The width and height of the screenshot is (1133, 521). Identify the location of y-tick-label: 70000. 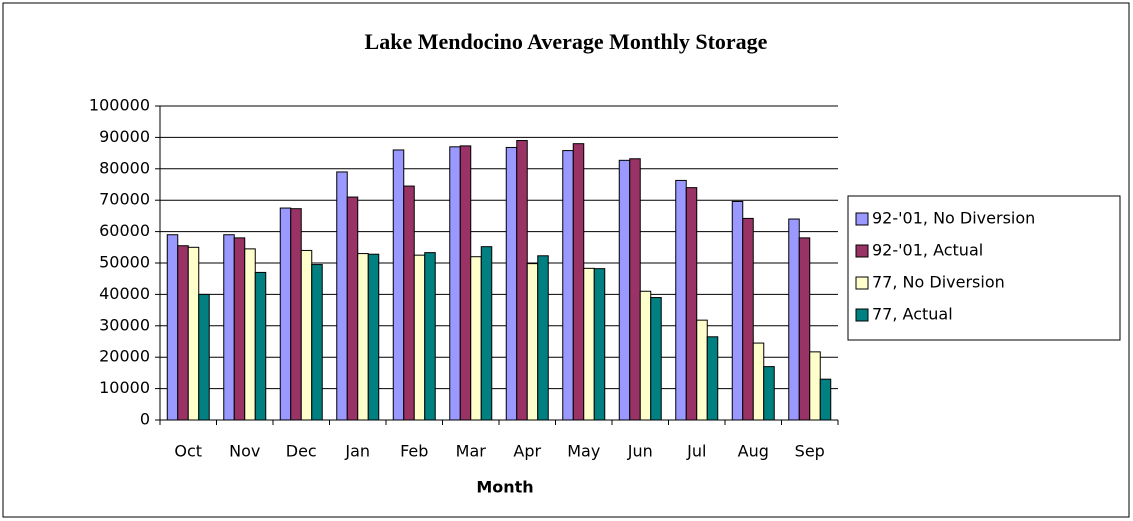
(124, 199).